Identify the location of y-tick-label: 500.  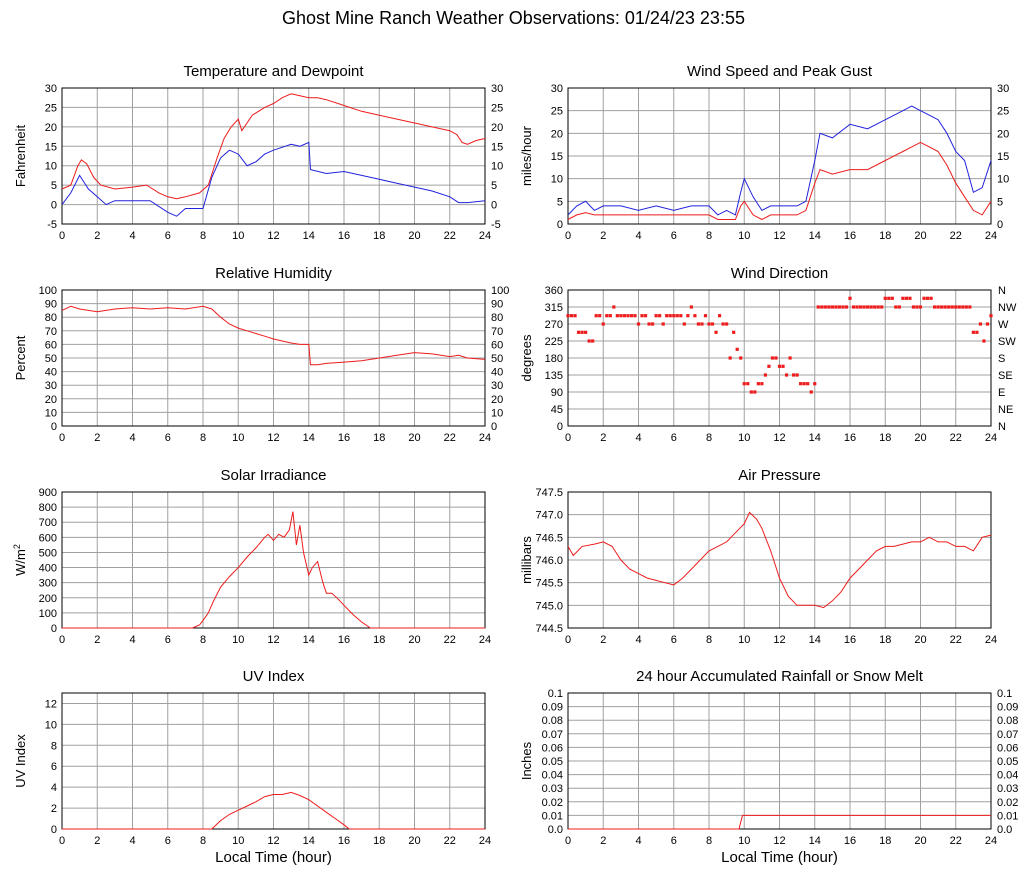
(48, 553).